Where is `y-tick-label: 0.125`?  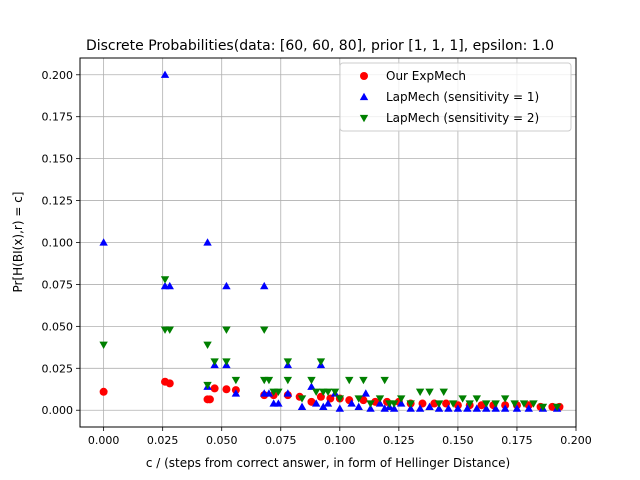 y-tick-label: 0.125 is located at coordinates (58, 201).